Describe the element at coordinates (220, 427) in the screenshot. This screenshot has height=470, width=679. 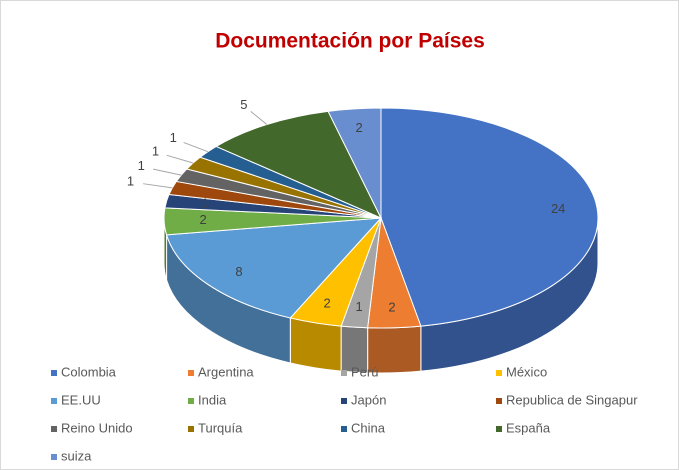
I see `legend-label: Turquía` at that location.